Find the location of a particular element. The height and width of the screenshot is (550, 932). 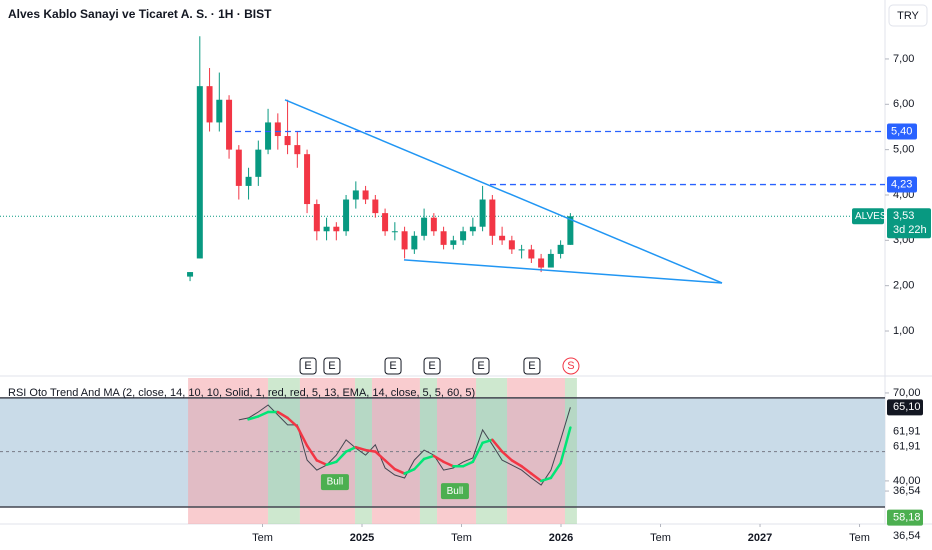

price-label-box is located at coordinates (905, 517).